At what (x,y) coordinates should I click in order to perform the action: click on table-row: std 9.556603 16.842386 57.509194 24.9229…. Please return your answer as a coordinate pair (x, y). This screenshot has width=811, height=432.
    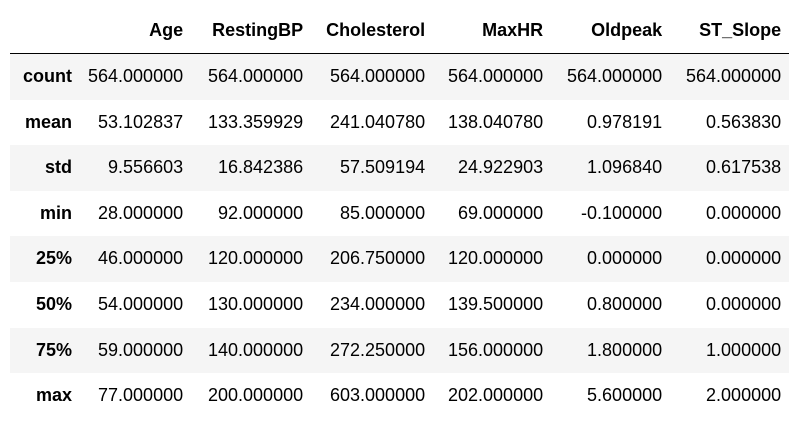
    Looking at the image, I should click on (400, 168).